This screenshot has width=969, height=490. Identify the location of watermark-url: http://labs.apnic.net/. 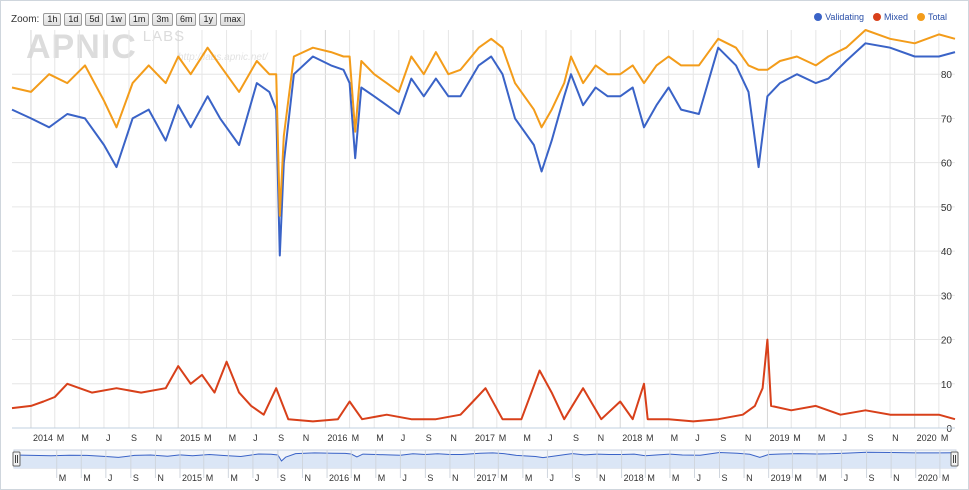
(223, 57).